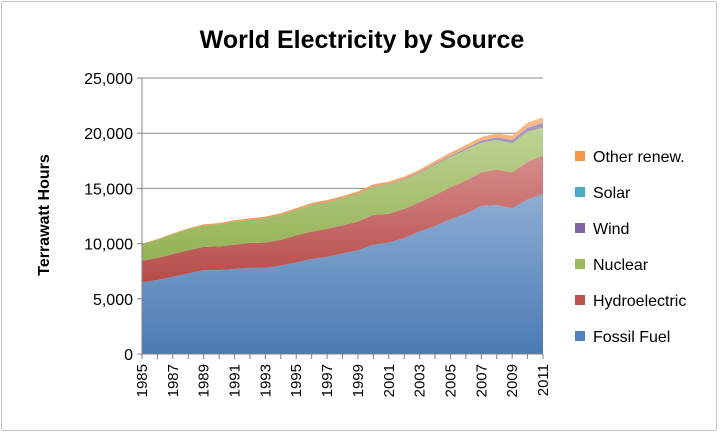  What do you see at coordinates (265, 380) in the screenshot?
I see `x-tick-label: 1993` at bounding box center [265, 380].